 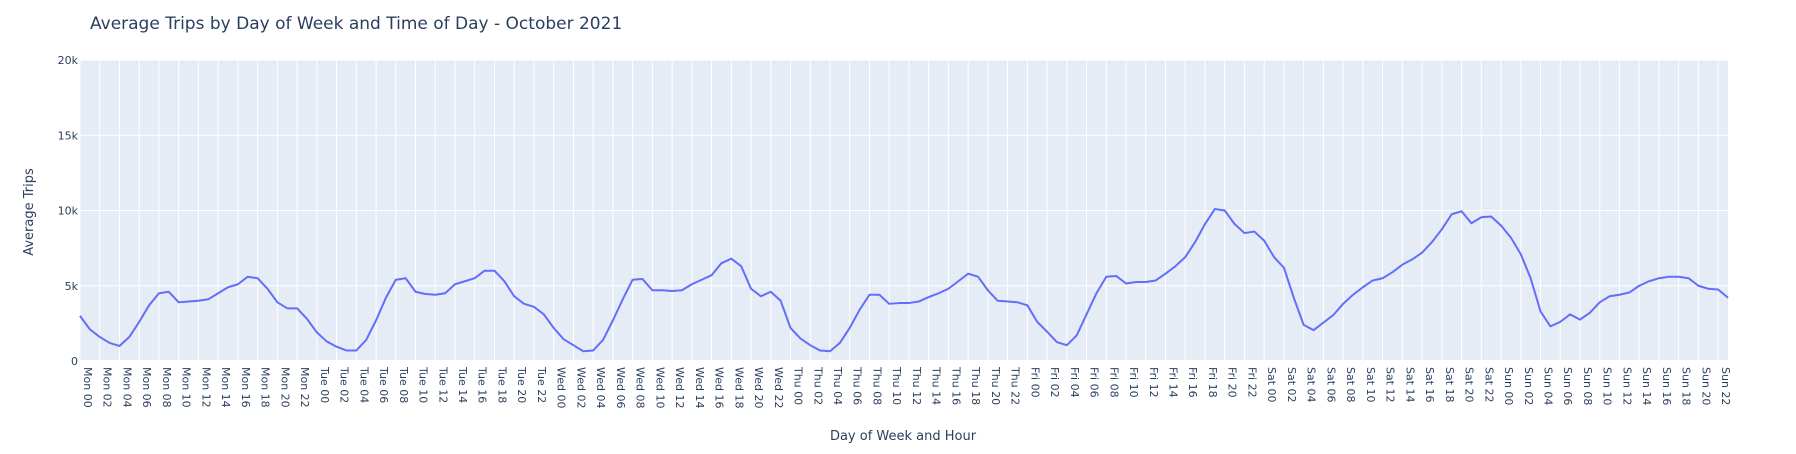 I want to click on x-tick-label: Thu 08, so click(x=876, y=385).